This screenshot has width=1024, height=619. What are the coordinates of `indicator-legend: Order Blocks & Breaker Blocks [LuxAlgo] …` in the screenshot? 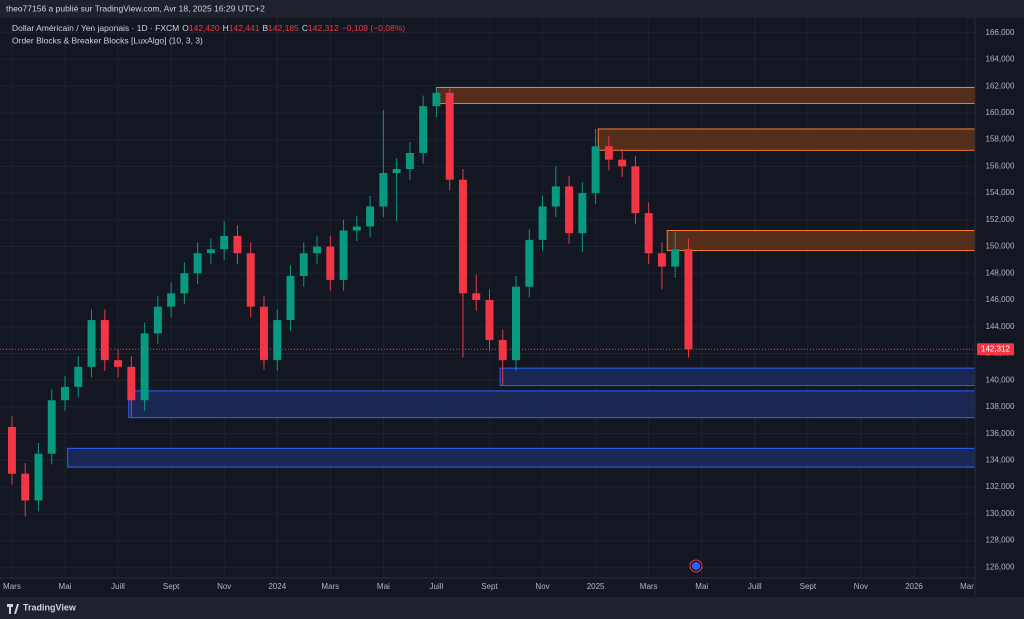 It's located at (107, 40).